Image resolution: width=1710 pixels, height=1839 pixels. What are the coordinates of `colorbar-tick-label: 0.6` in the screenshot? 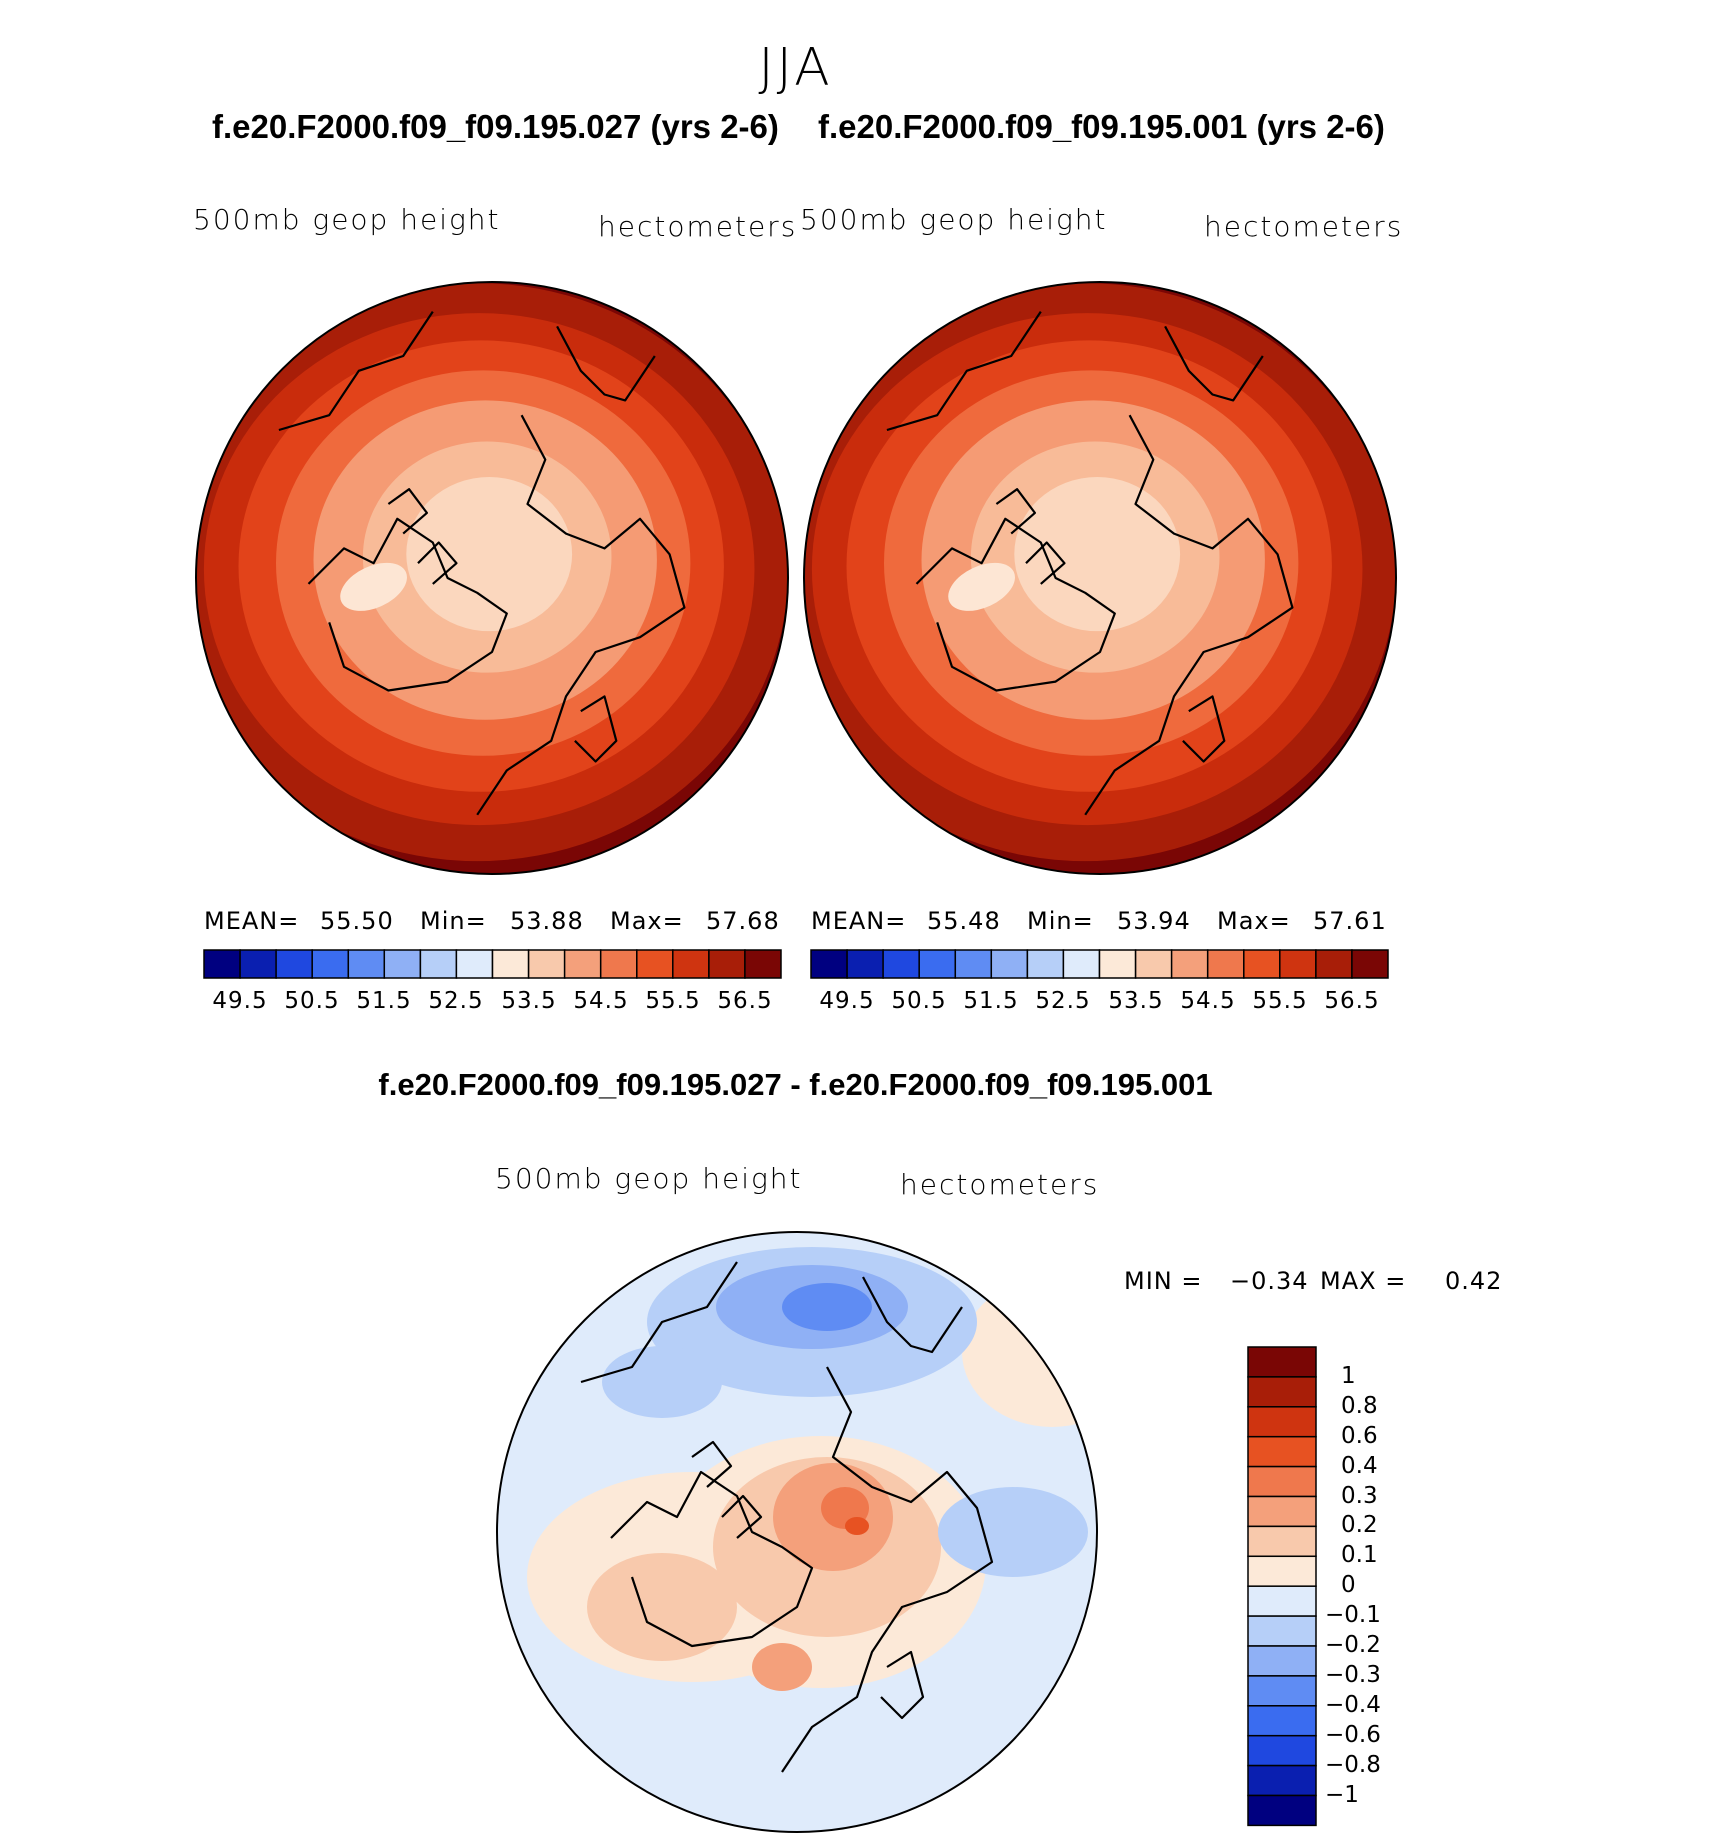 It's located at (1359, 1436).